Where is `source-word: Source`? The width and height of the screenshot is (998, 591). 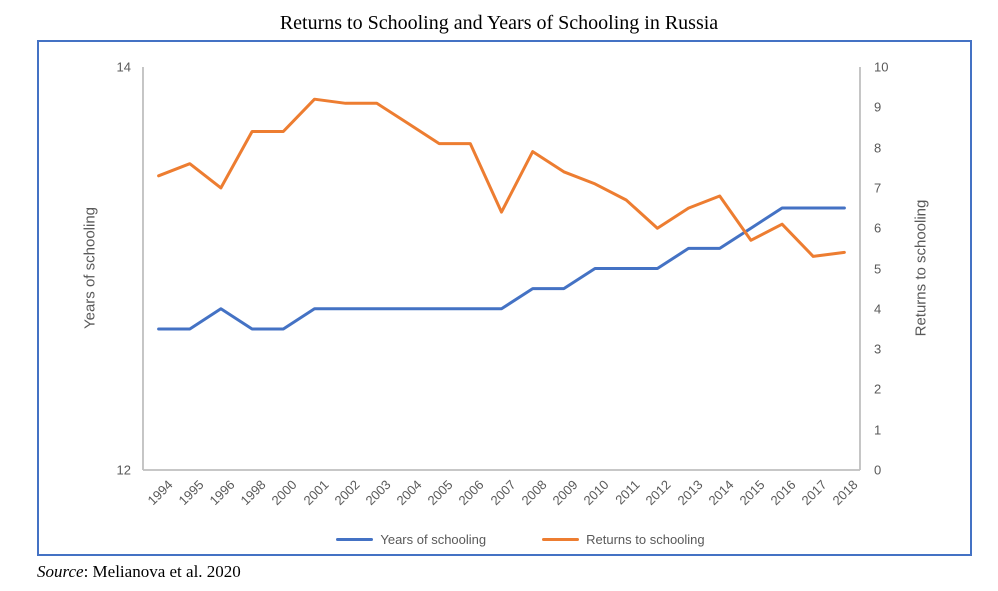 source-word: Source is located at coordinates (60, 571).